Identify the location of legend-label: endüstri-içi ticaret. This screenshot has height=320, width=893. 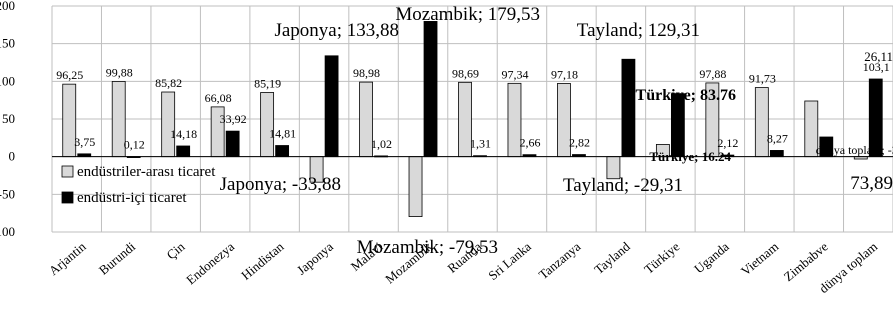
(132, 198).